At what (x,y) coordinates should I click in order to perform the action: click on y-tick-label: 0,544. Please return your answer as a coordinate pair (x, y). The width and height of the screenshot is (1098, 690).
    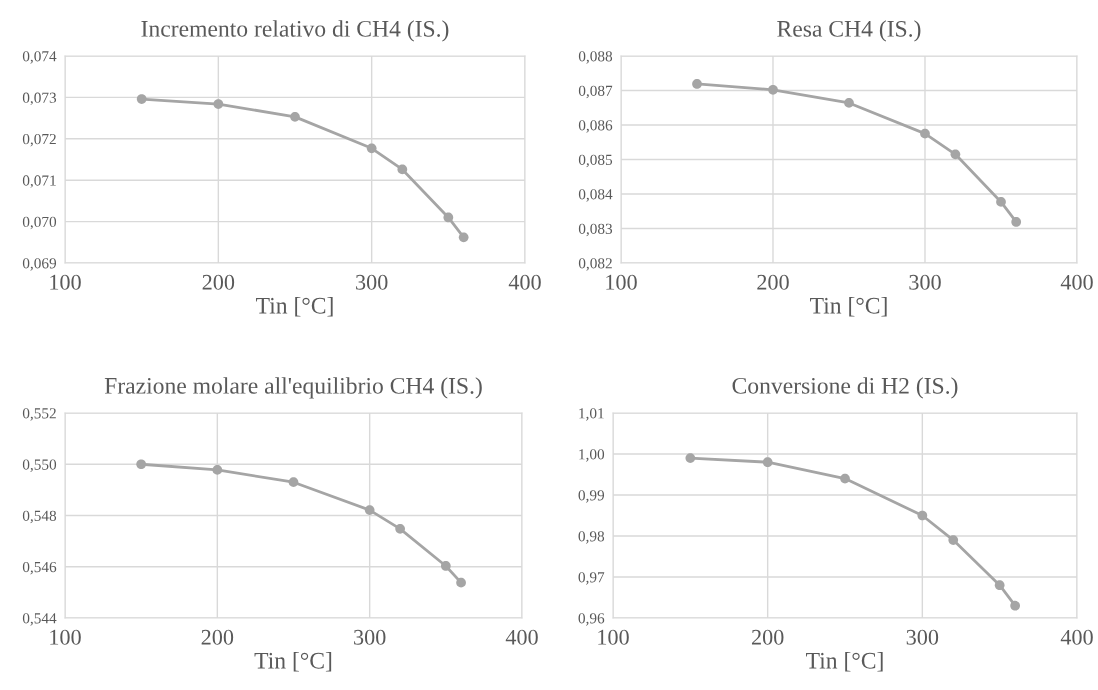
    Looking at the image, I should click on (39, 619).